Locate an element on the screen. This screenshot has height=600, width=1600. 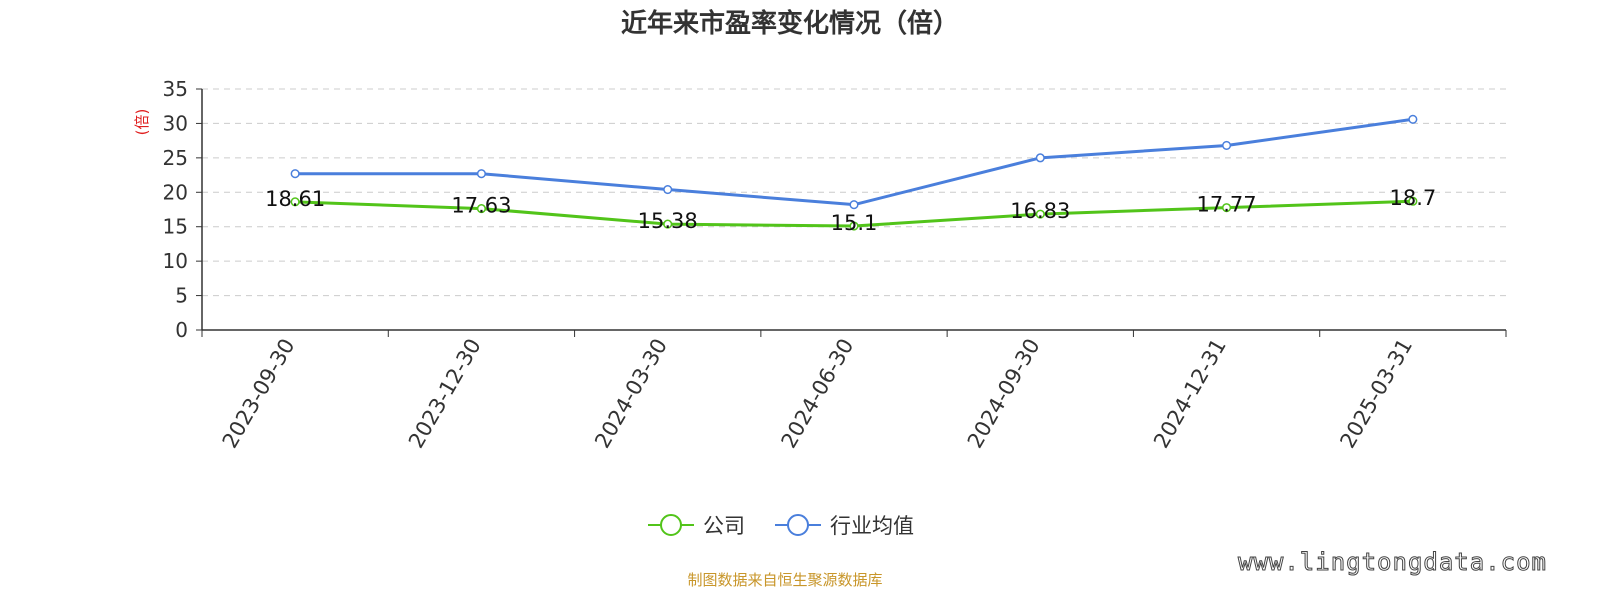
legend: 公司 行业均值 is located at coordinates (781, 526).